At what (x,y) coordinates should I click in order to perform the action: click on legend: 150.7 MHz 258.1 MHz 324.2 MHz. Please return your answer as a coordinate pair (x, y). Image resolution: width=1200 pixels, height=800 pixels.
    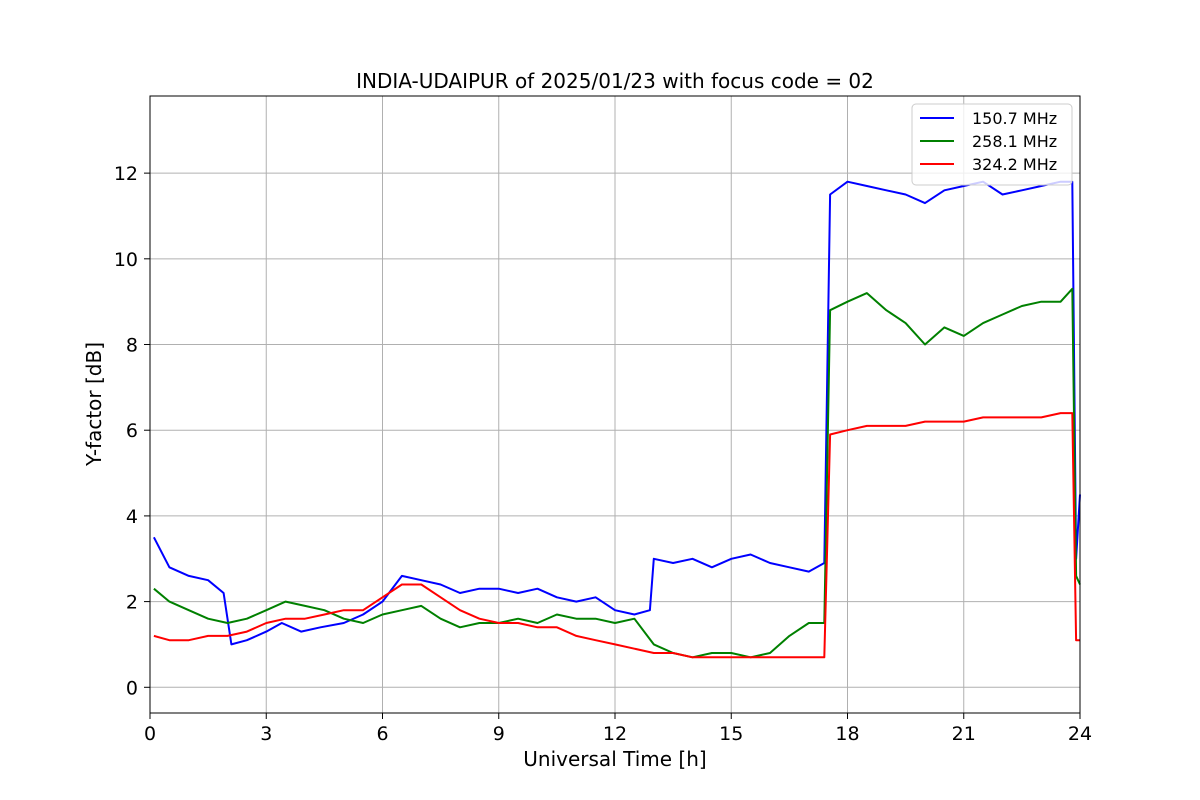
    Looking at the image, I should click on (992, 144).